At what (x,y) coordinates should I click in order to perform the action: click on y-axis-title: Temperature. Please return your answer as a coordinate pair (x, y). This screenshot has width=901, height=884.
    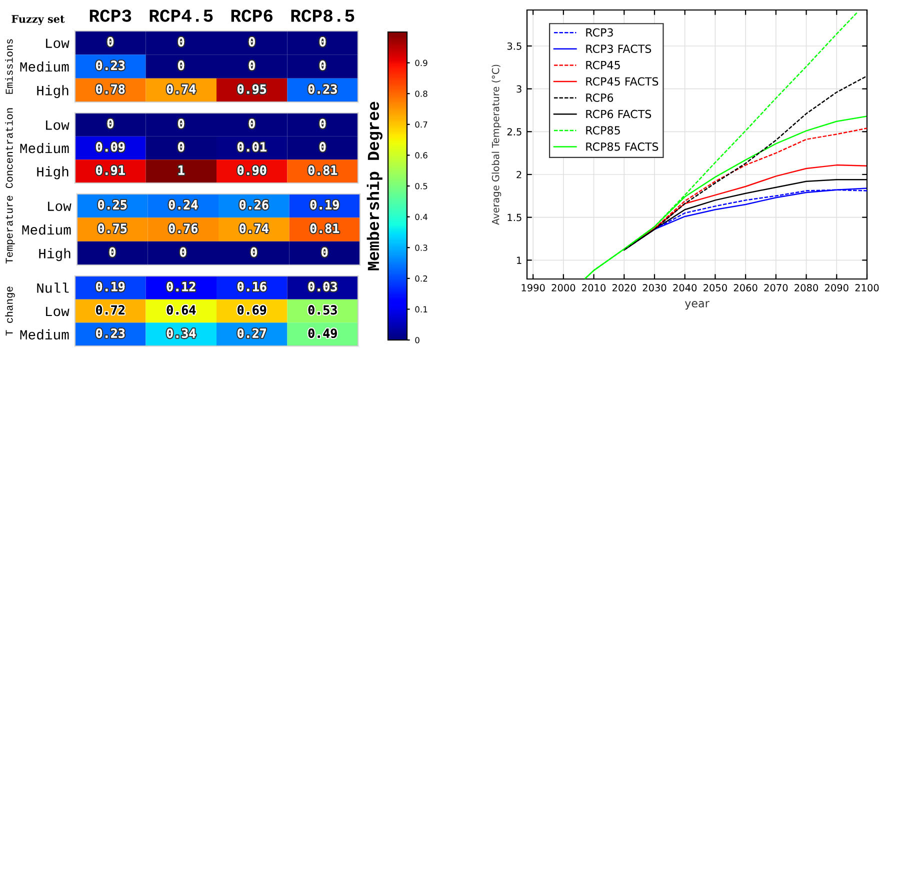
    Looking at the image, I should click on (10, 230).